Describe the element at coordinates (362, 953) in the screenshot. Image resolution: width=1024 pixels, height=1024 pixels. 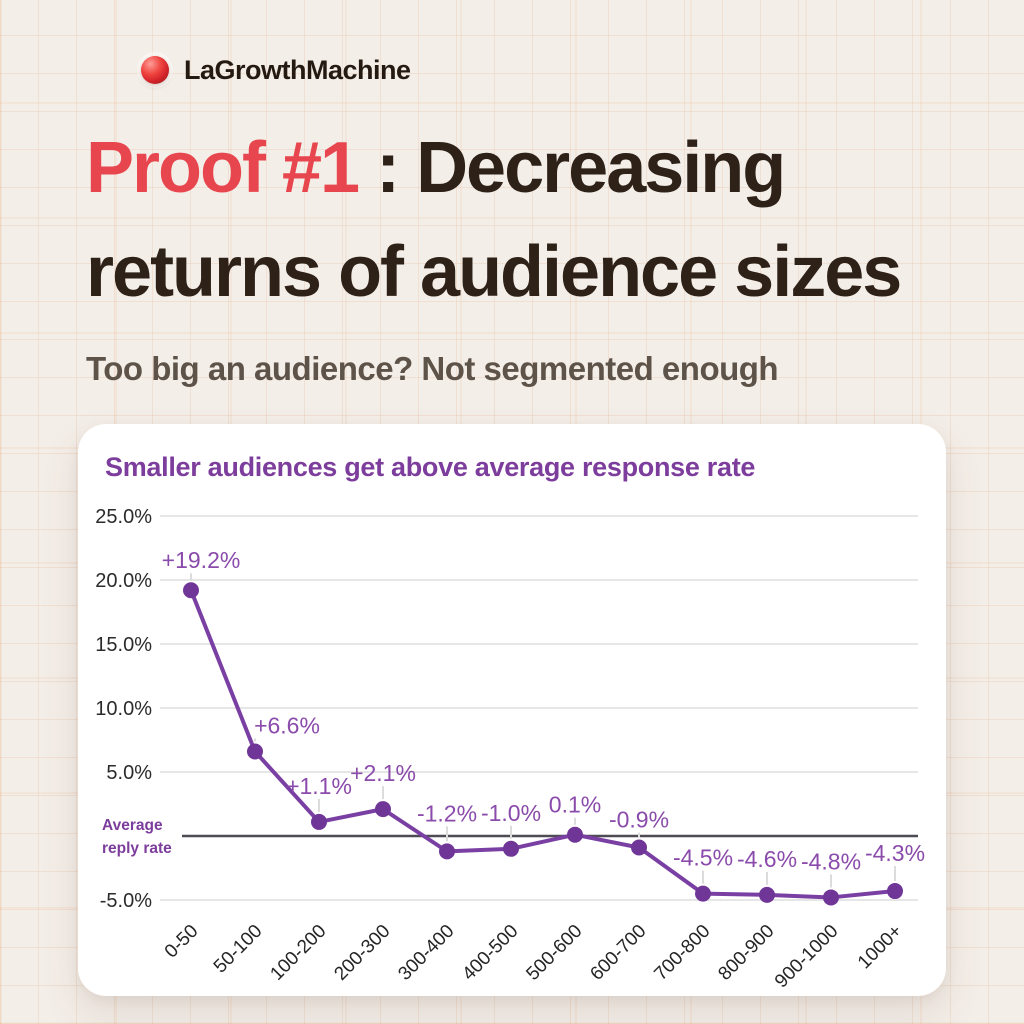
I see `x-tick-label: 200-300` at that location.